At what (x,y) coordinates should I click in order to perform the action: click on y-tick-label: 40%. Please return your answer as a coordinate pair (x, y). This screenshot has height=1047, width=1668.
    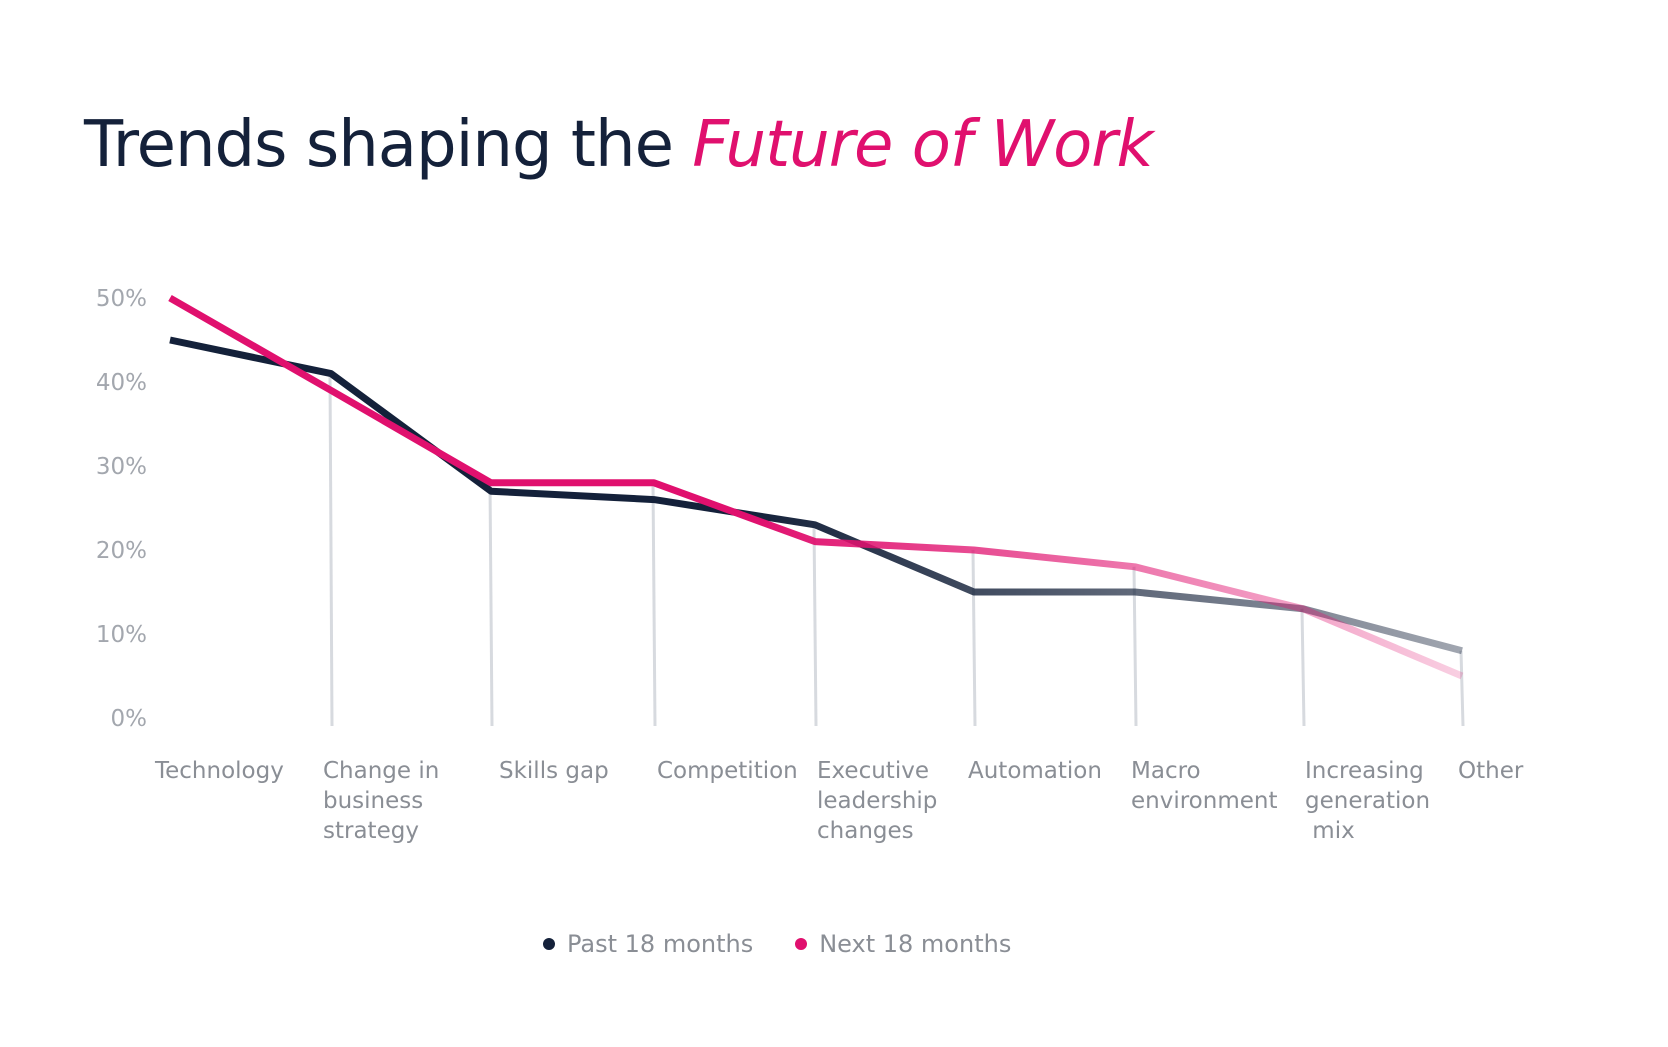
    Looking at the image, I should click on (121, 383).